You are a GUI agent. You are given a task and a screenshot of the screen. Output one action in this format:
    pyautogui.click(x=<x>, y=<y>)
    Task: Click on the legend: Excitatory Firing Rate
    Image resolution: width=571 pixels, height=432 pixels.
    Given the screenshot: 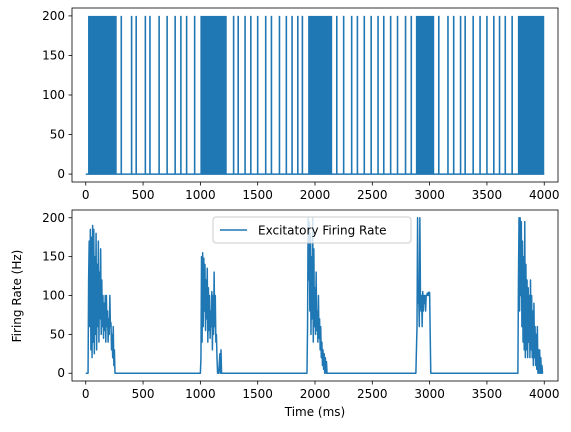 What is the action you would take?
    pyautogui.click(x=312, y=230)
    